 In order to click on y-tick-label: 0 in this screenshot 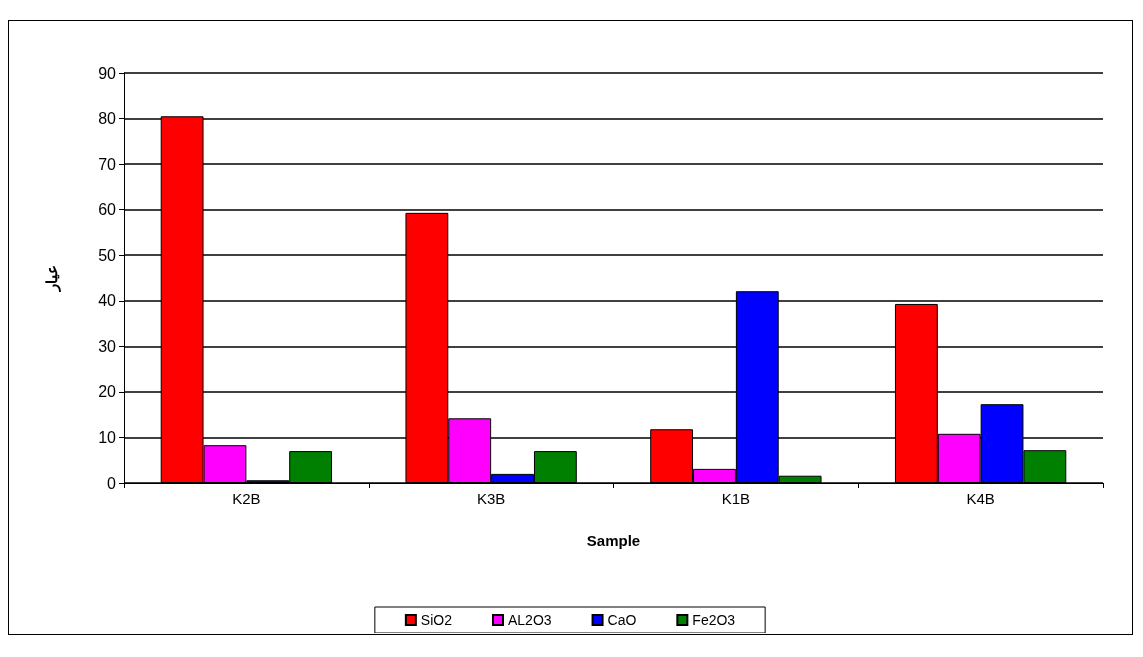, I will do `click(112, 483)`.